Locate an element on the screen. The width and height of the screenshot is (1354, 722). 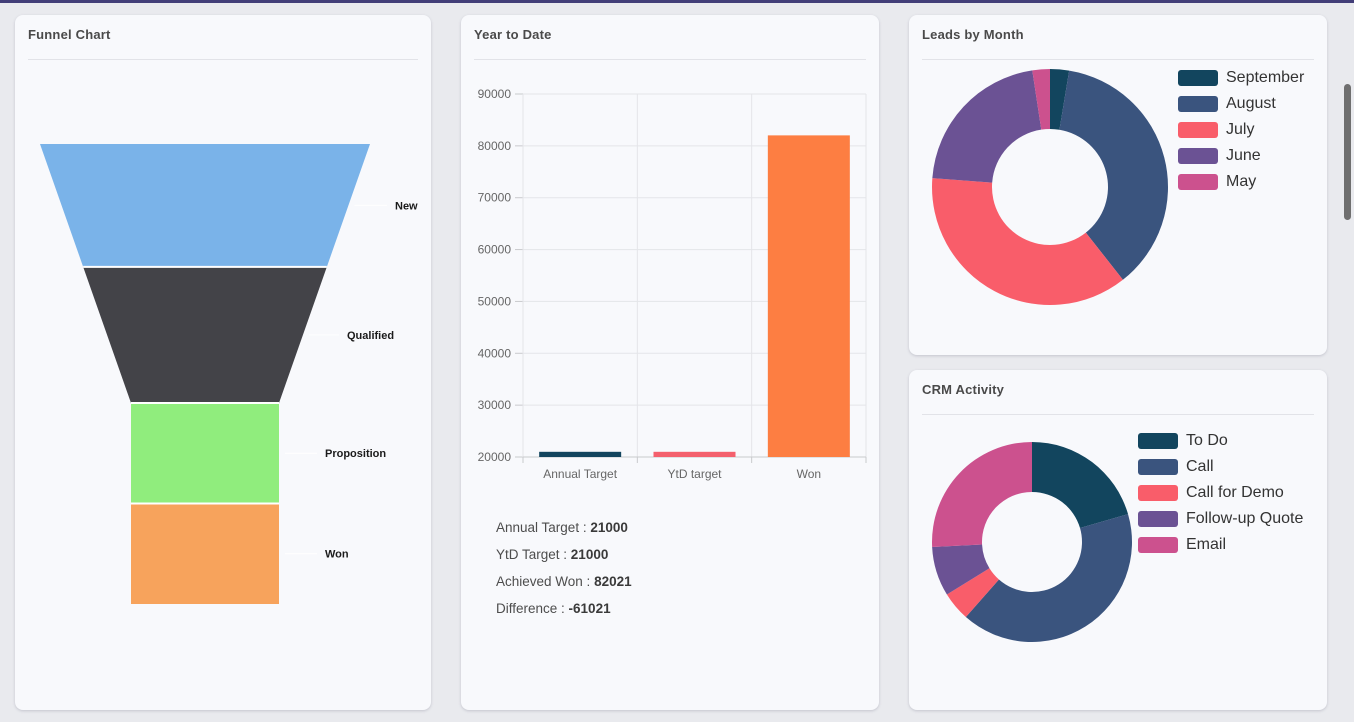
legend-label: Call for Demo is located at coordinates (1235, 492).